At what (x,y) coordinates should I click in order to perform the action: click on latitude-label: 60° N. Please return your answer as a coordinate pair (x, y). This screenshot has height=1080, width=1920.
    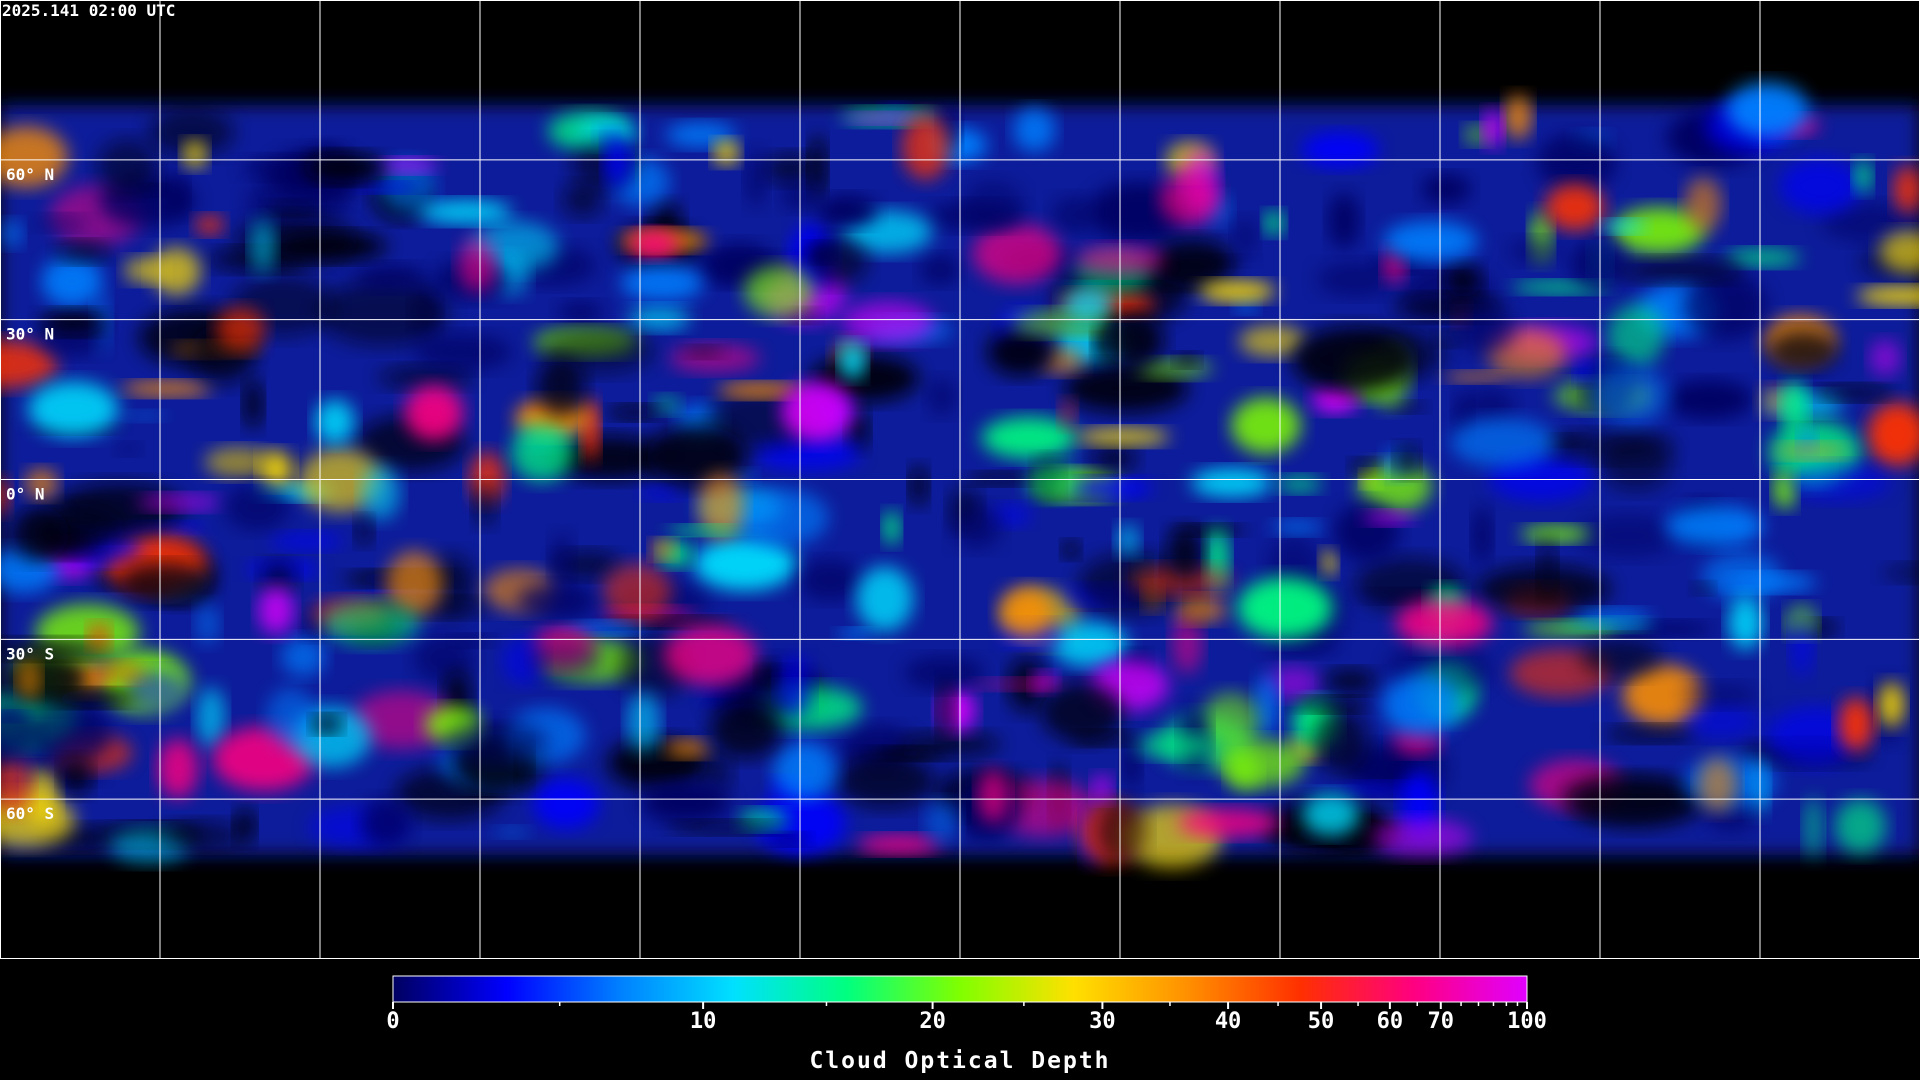
    Looking at the image, I should click on (30, 174).